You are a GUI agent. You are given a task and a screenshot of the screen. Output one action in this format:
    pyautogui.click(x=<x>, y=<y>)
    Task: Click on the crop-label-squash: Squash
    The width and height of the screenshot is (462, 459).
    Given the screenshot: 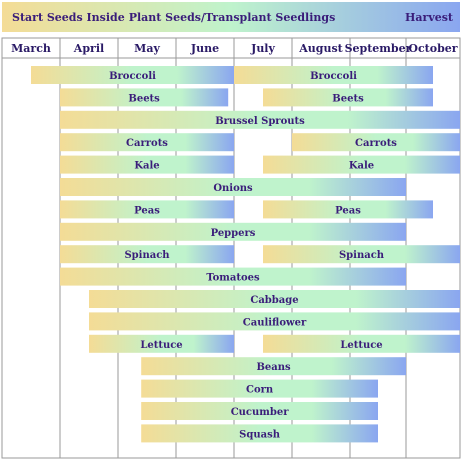 What is the action you would take?
    pyautogui.click(x=260, y=434)
    